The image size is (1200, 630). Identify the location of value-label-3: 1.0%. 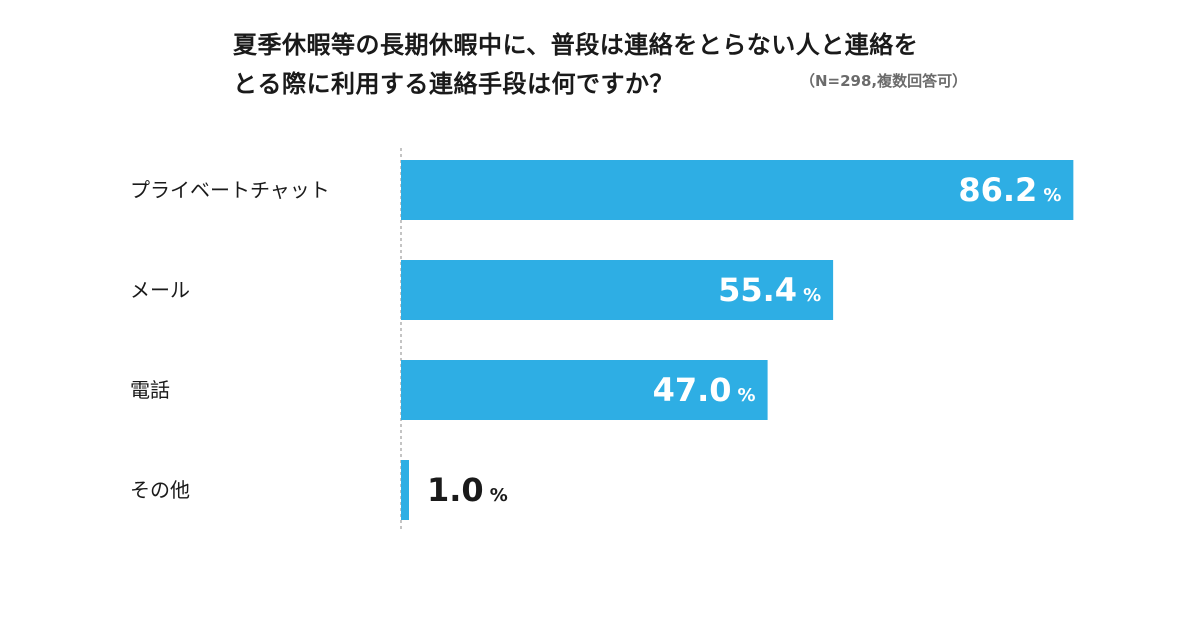
(467, 490).